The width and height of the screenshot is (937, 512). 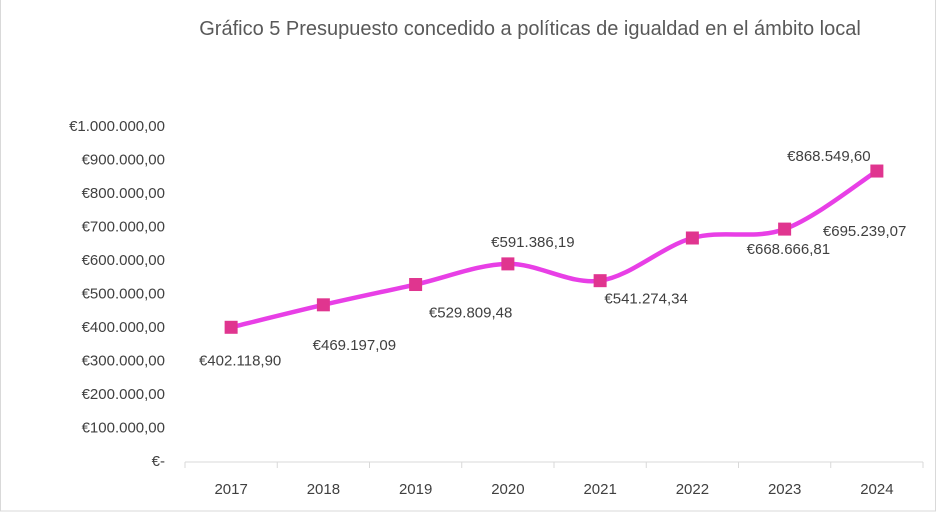 I want to click on x-tick-label: 2024, so click(x=876, y=489).